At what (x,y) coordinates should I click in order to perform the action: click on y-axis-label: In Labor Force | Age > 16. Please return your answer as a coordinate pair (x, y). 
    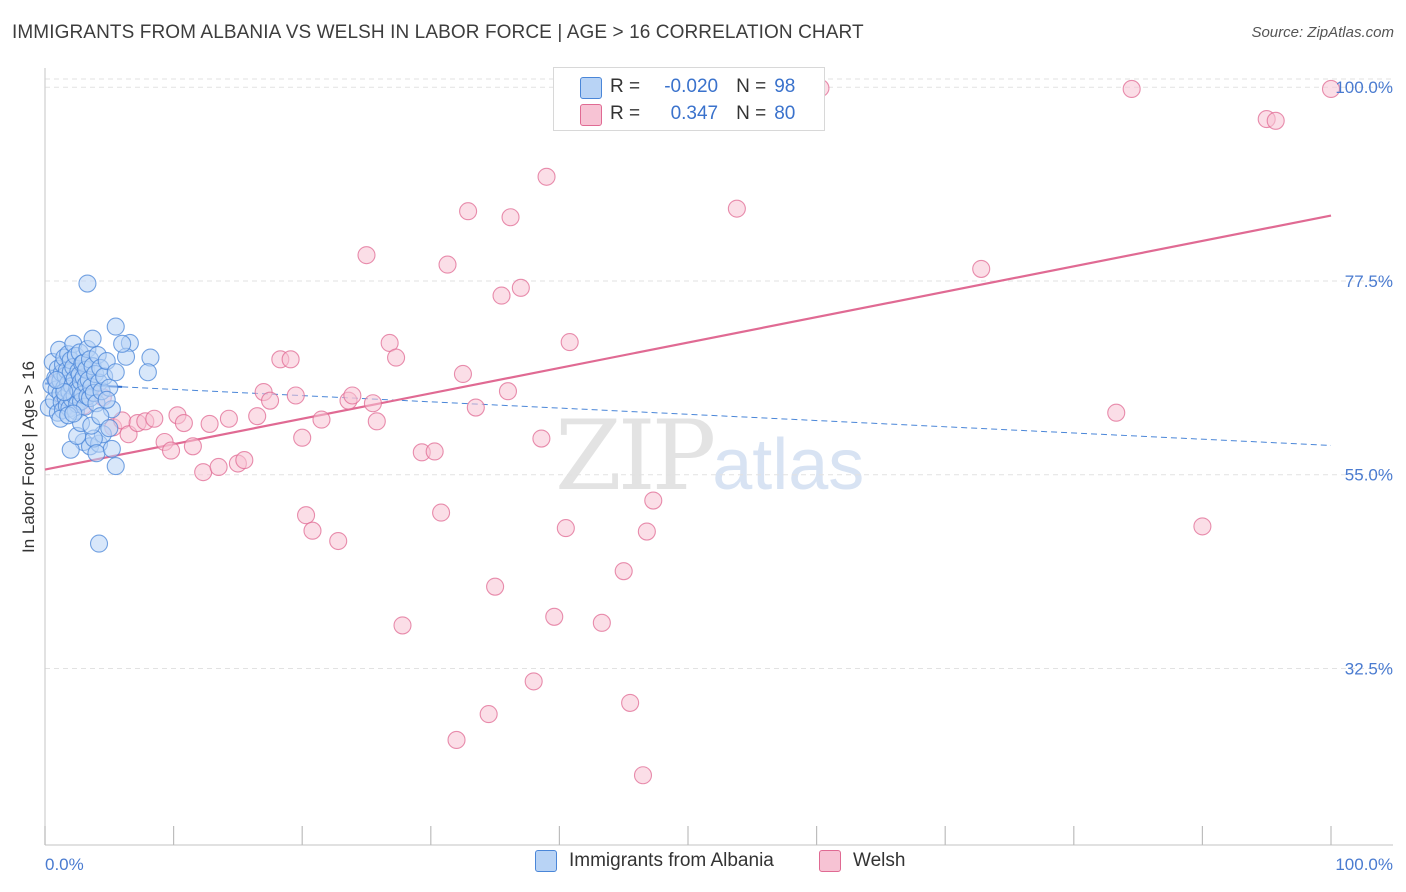
    Looking at the image, I should click on (28, 457).